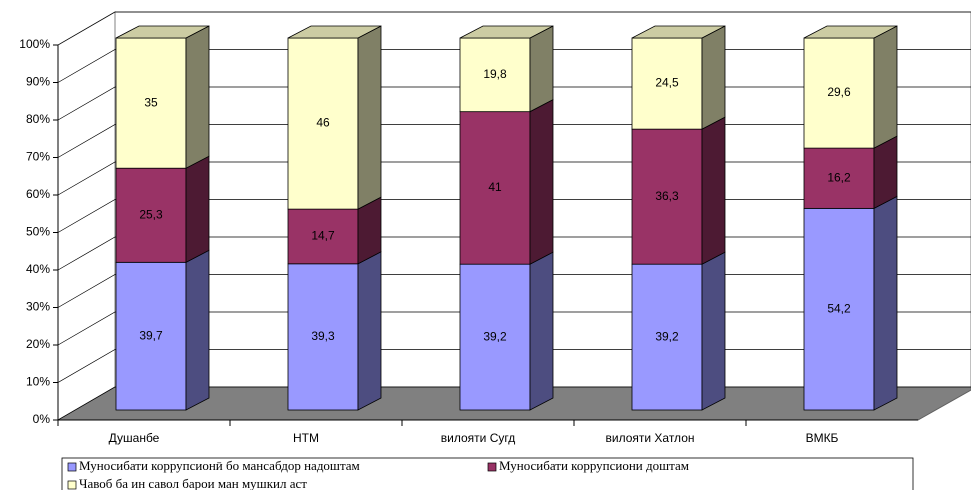  What do you see at coordinates (38, 194) in the screenshot?
I see `y-tick-label: 60%` at bounding box center [38, 194].